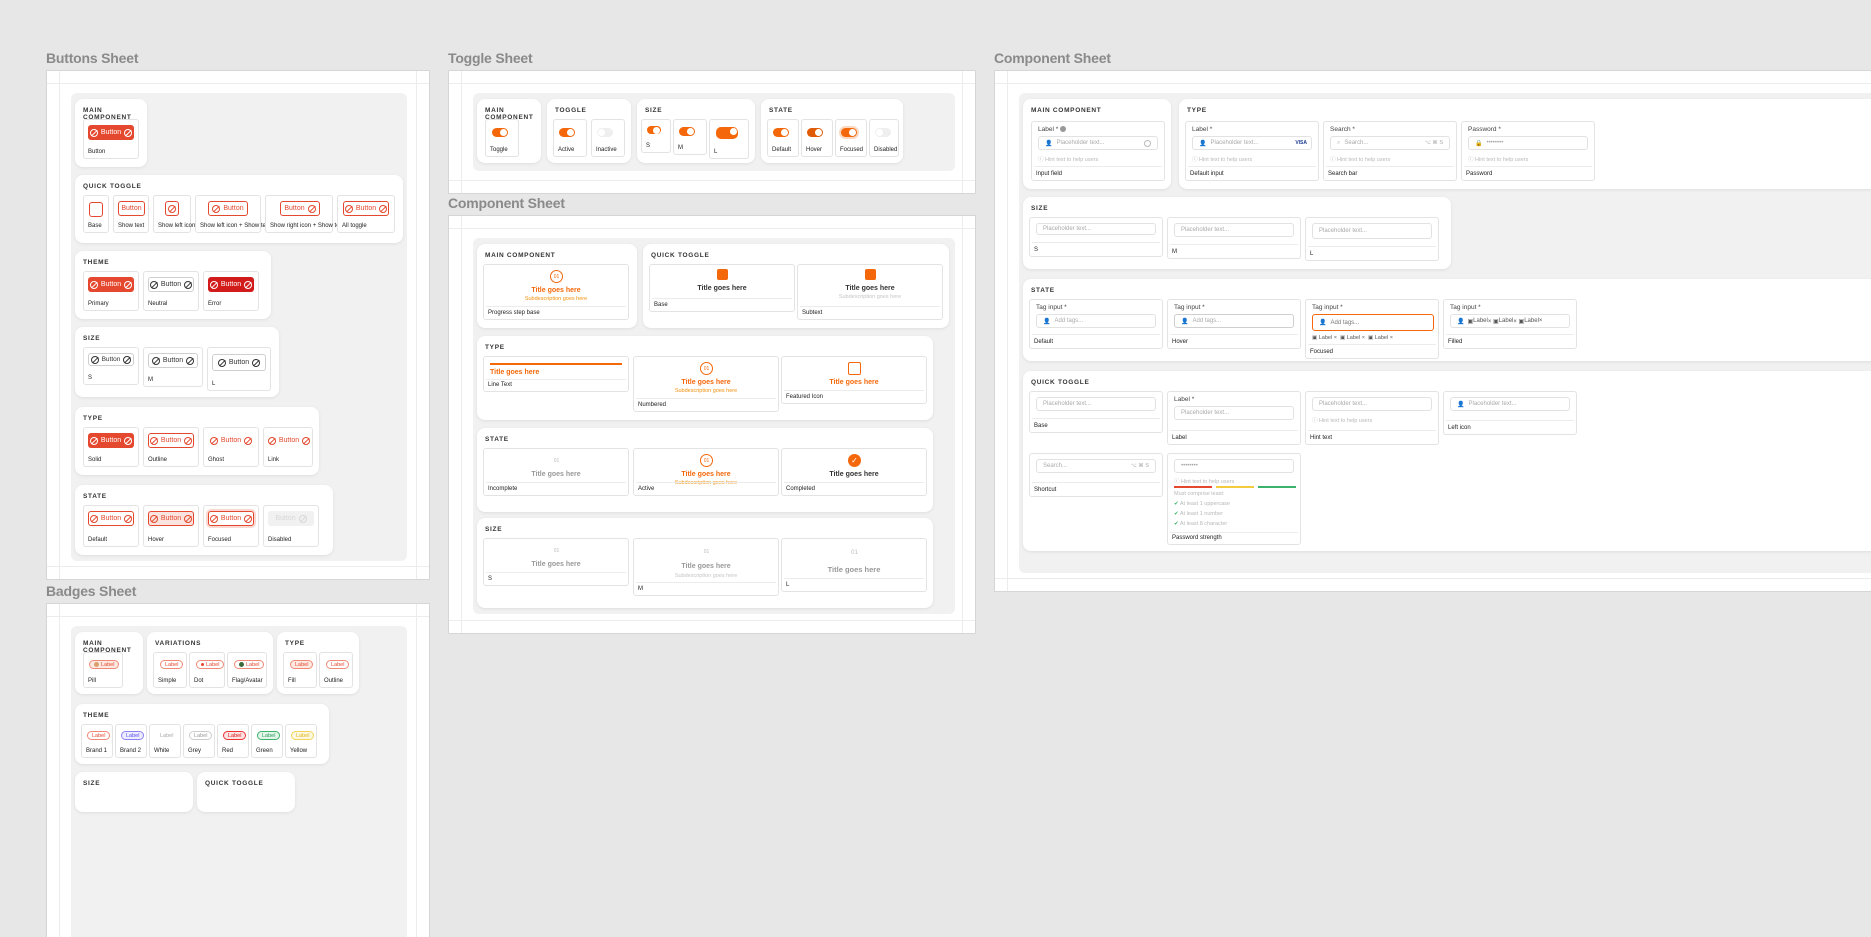  I want to click on badge-quick-card: QUICK TOGGLE, so click(246, 792).